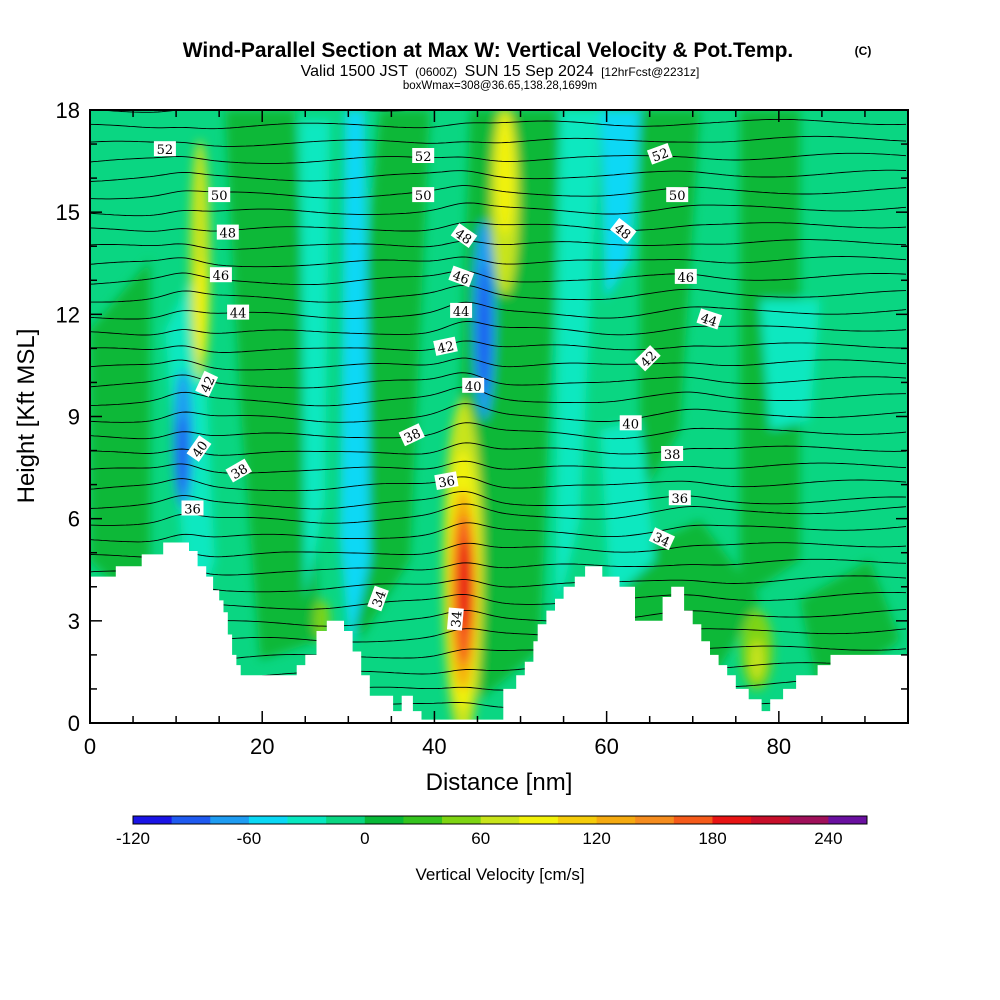 The width and height of the screenshot is (1000, 1000). Describe the element at coordinates (68, 212) in the screenshot. I see `y-tick-label: 15` at that location.